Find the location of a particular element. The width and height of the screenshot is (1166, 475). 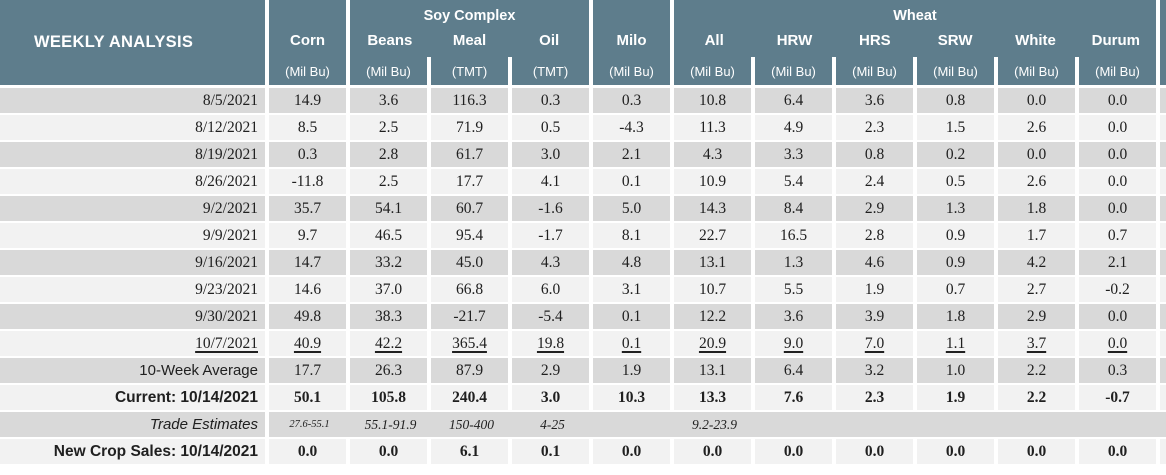

value-cell: 3.2 is located at coordinates (874, 370).